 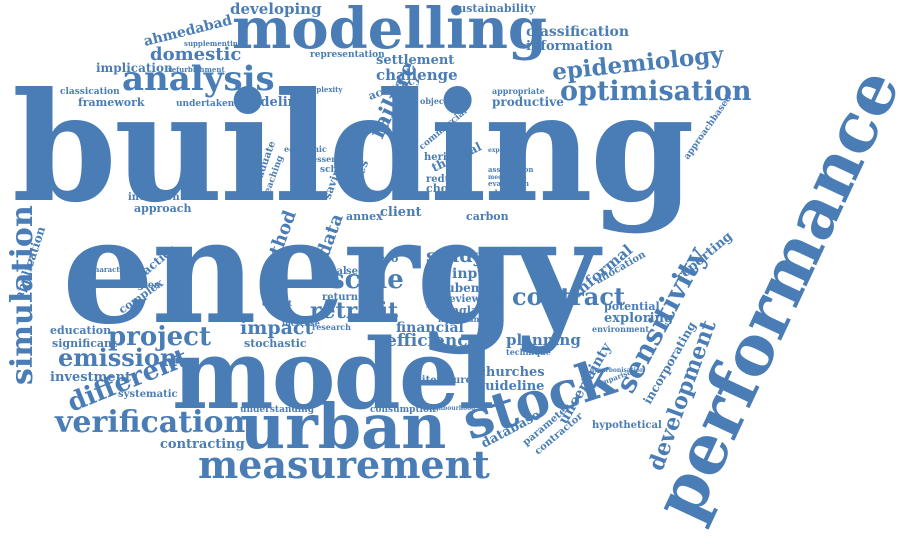 I want to click on word-optimisation: optimisation, so click(x=656, y=91).